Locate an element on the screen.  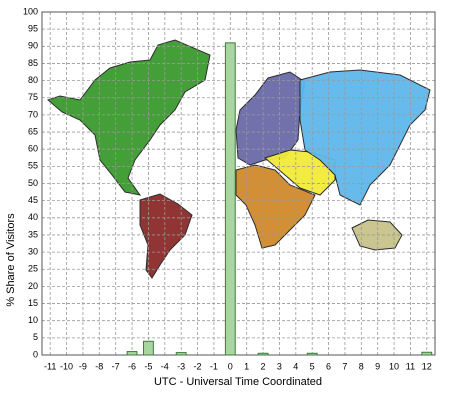
x-tick-label: -9 is located at coordinates (83, 366).